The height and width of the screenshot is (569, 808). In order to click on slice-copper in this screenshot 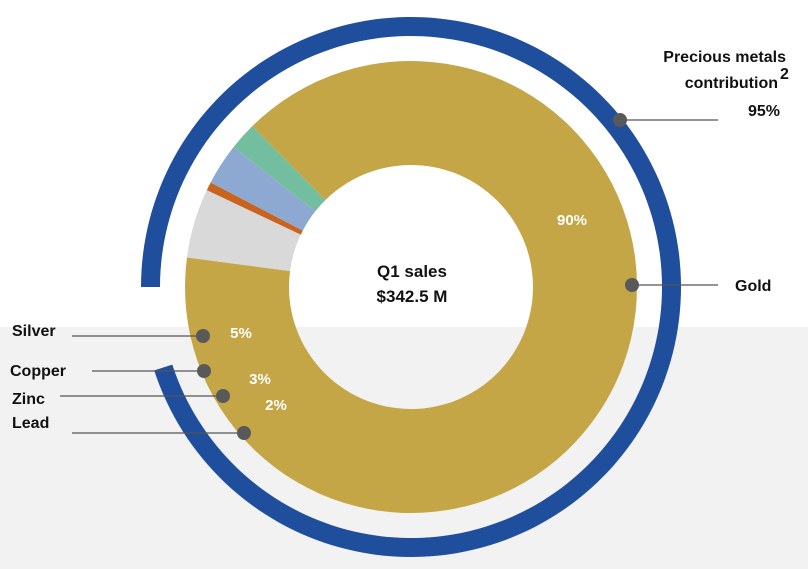, I will do `click(254, 208)`.